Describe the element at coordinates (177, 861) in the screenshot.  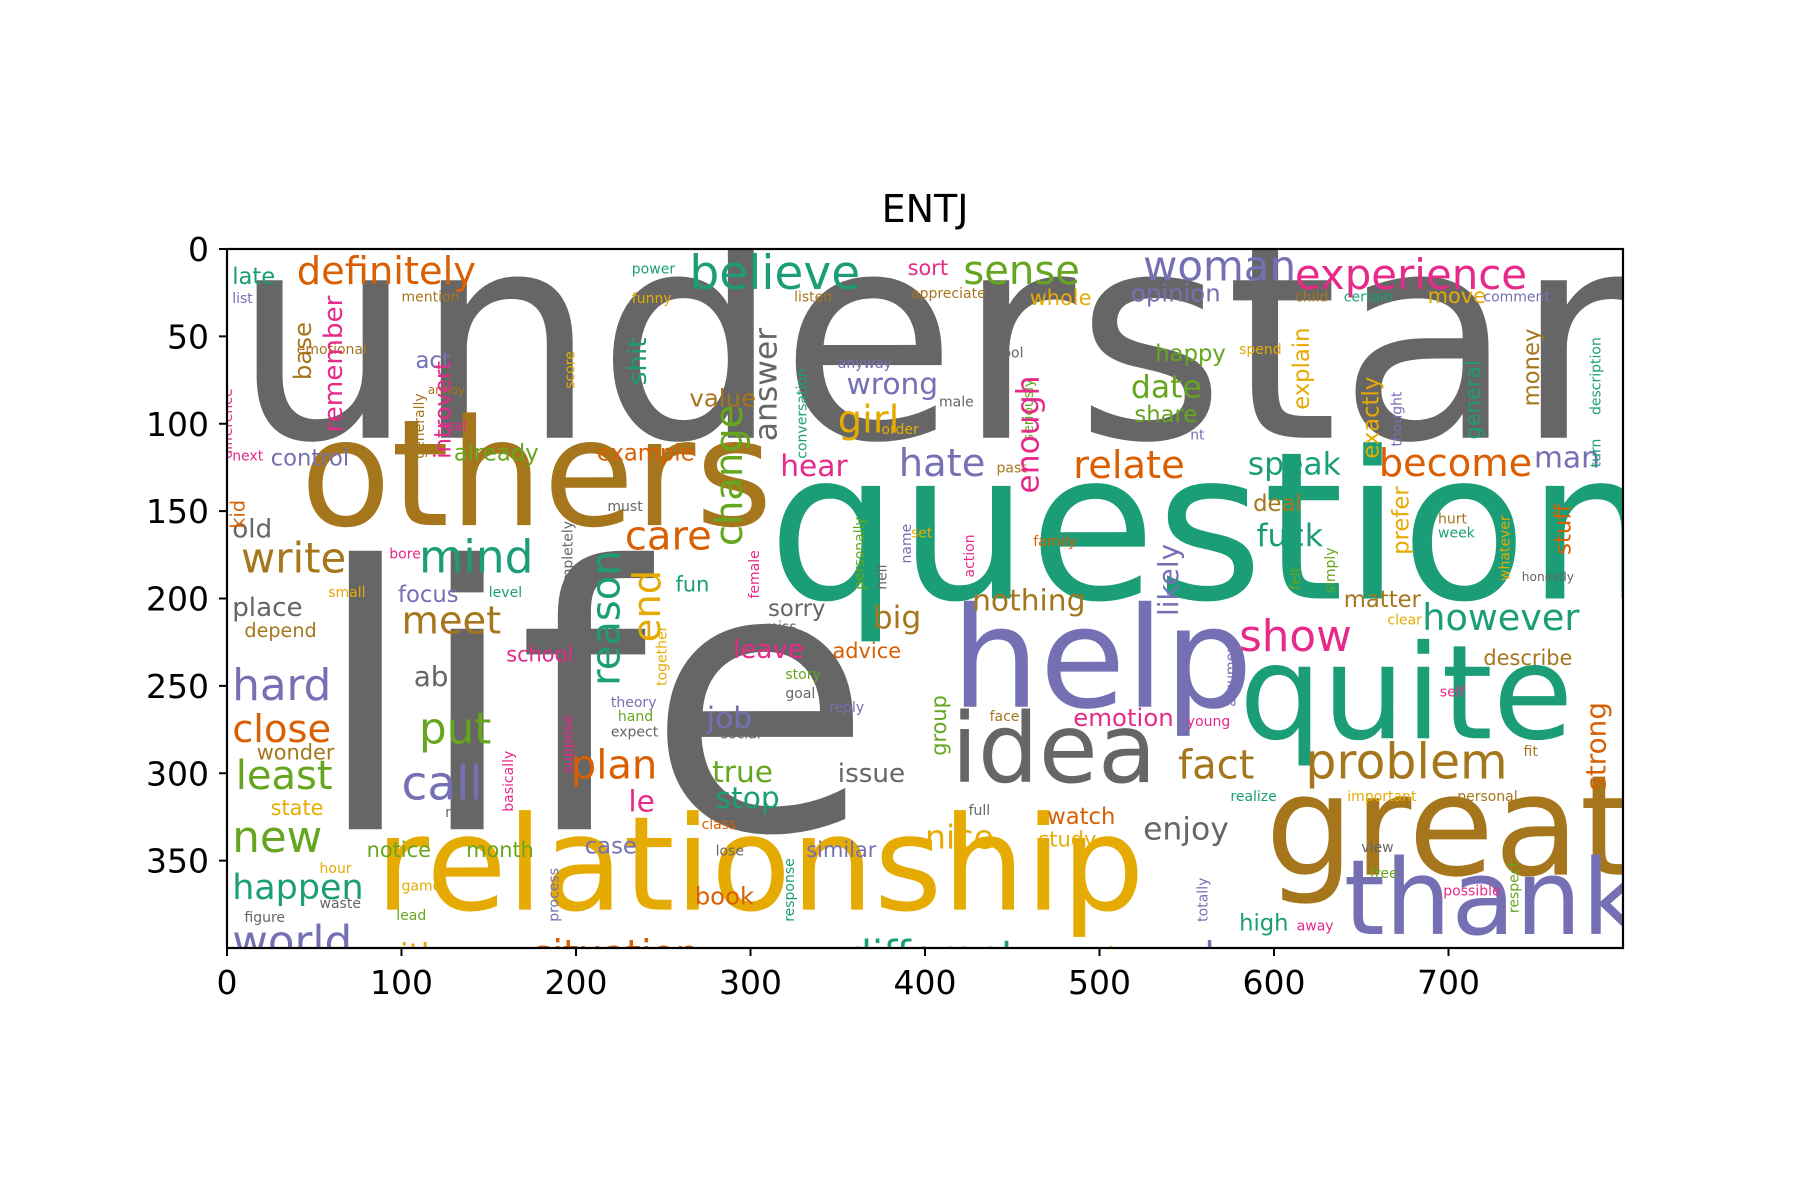
I see `y-tick-label: 350` at that location.